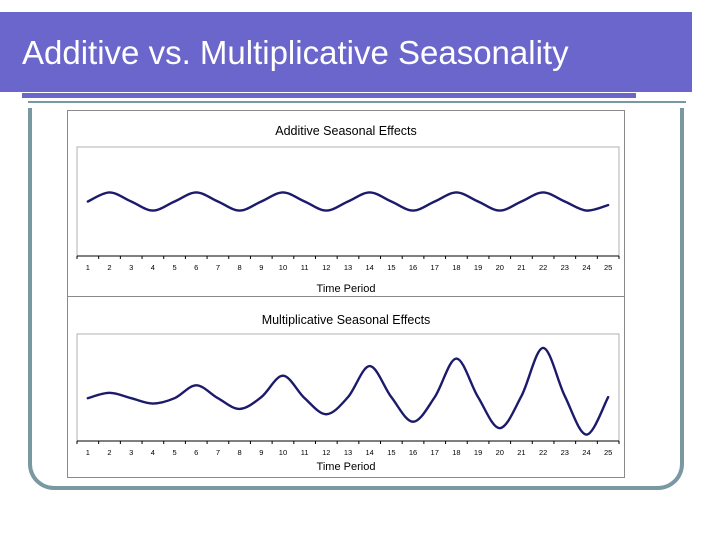 The image size is (720, 540). Describe the element at coordinates (346, 131) in the screenshot. I see `chart-title: Additive Seasonal Effects` at that location.